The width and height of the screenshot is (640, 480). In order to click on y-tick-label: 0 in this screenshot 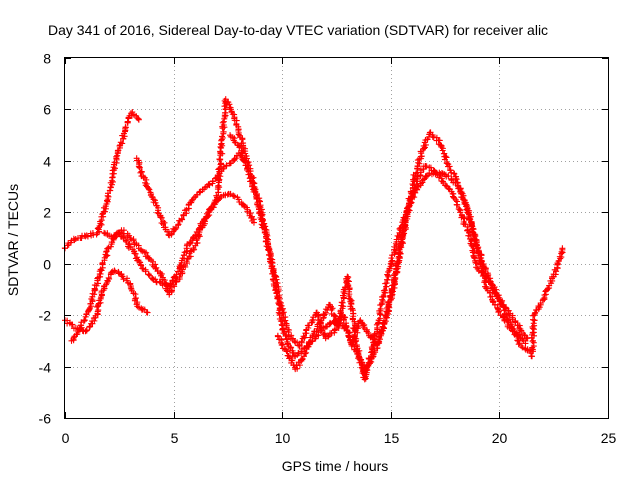, I will do `click(47, 265)`.